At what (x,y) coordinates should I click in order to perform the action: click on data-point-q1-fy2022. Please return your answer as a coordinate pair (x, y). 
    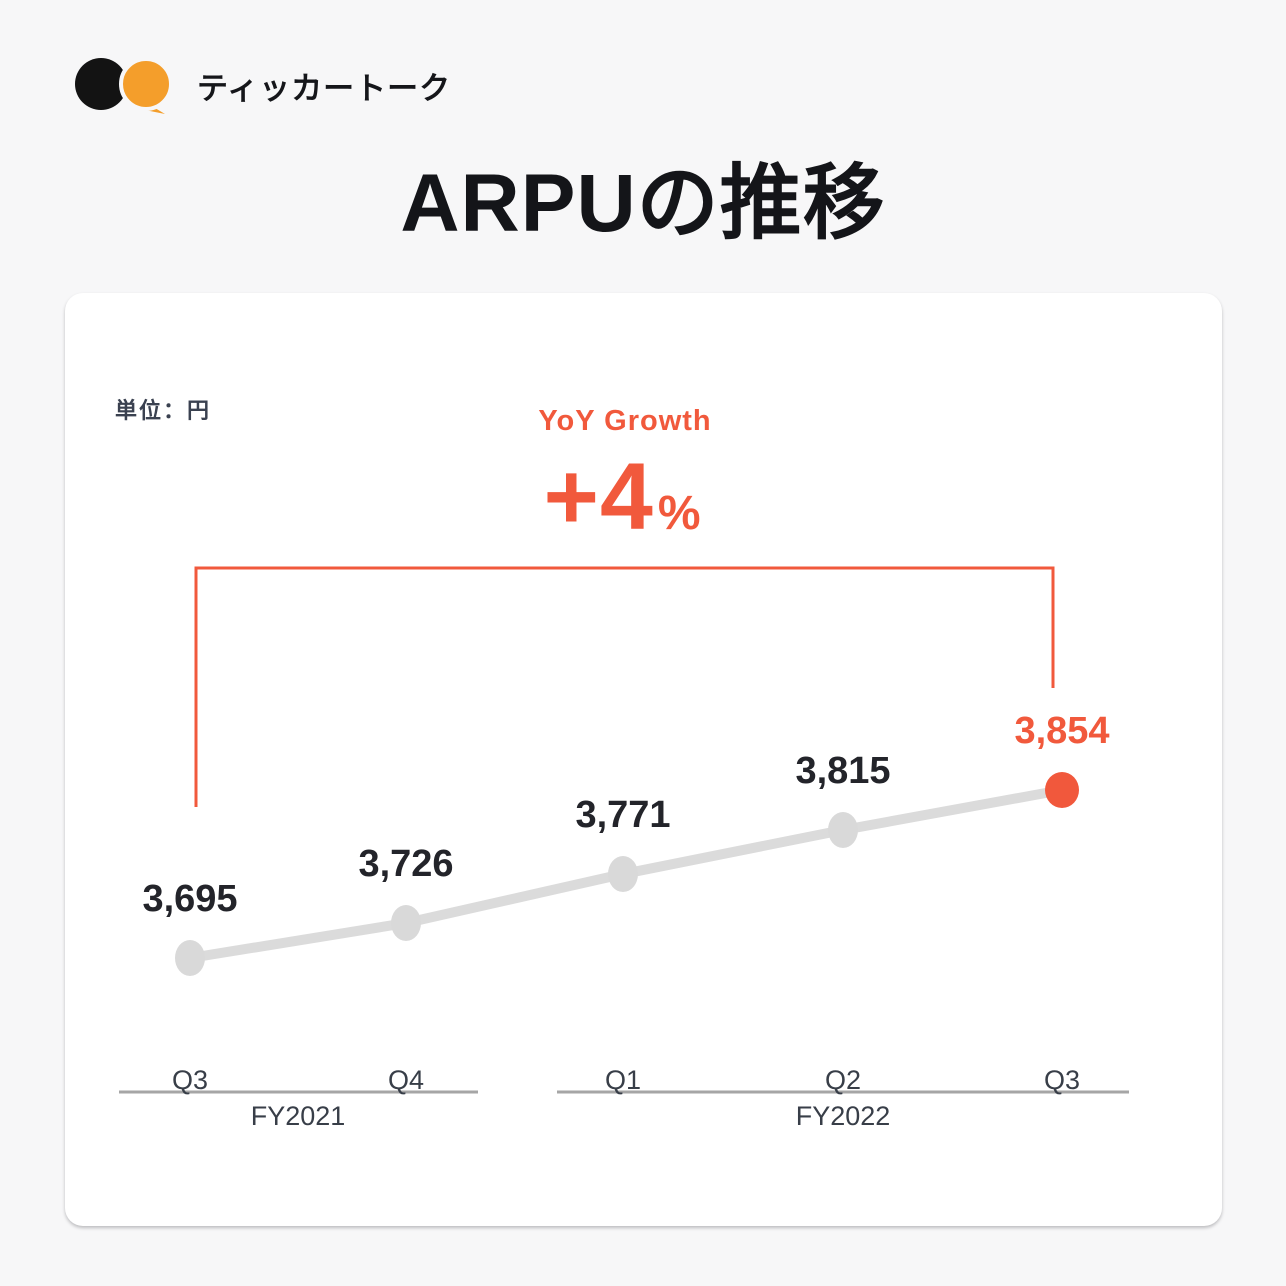
    Looking at the image, I should click on (623, 874).